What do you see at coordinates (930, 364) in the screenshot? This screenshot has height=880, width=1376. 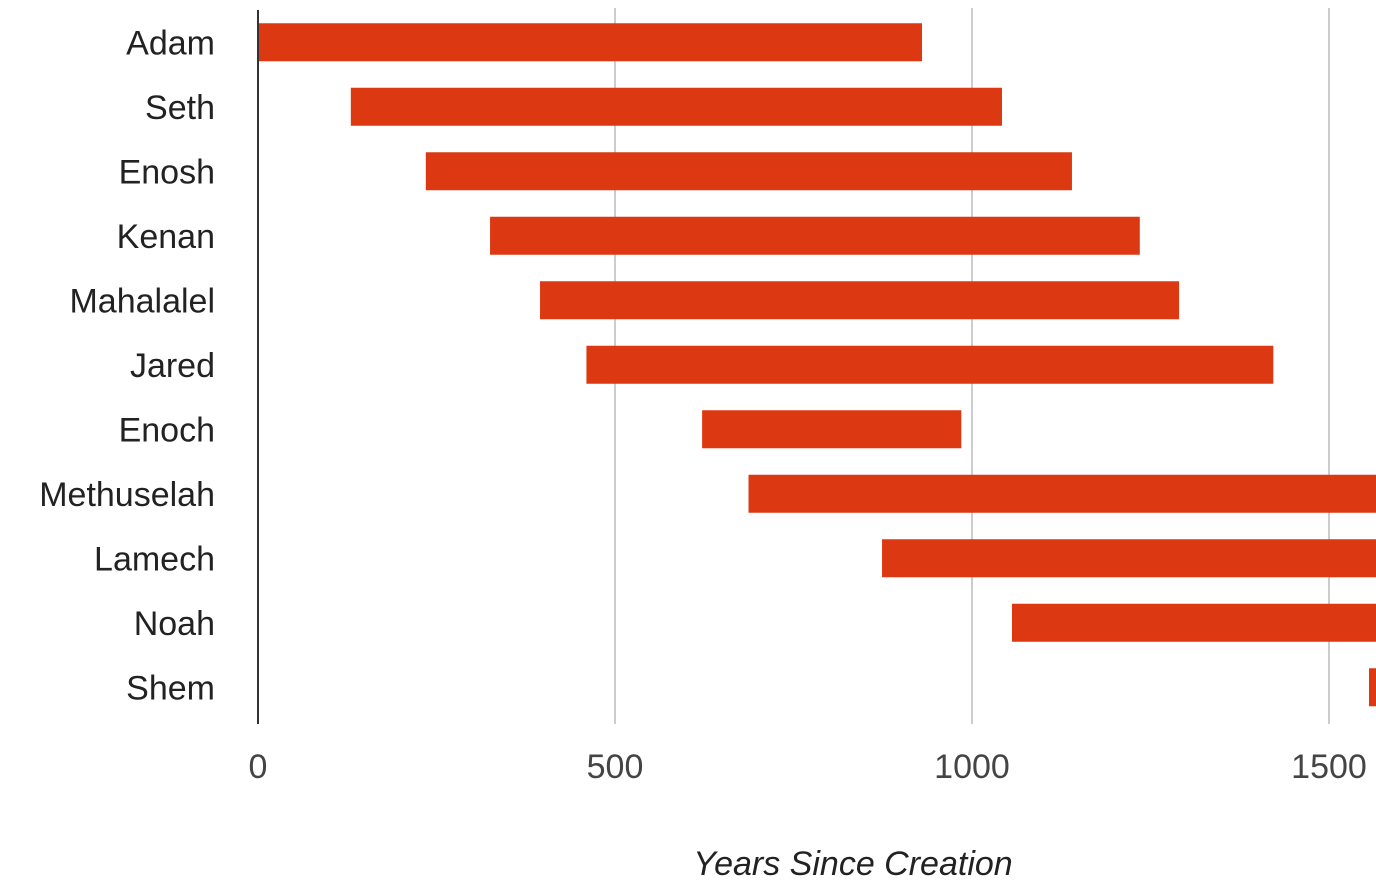 I see `bar-jared` at bounding box center [930, 364].